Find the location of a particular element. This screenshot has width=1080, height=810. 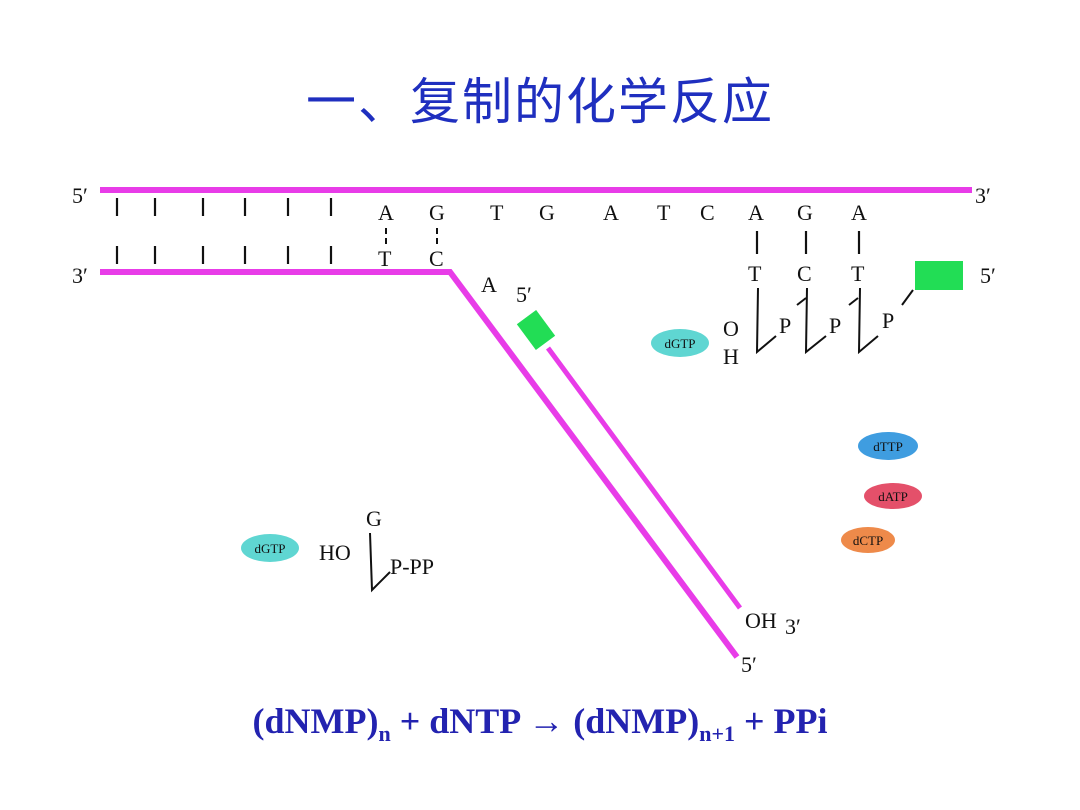

pairing-ticks-left is located at coordinates (411, 236).